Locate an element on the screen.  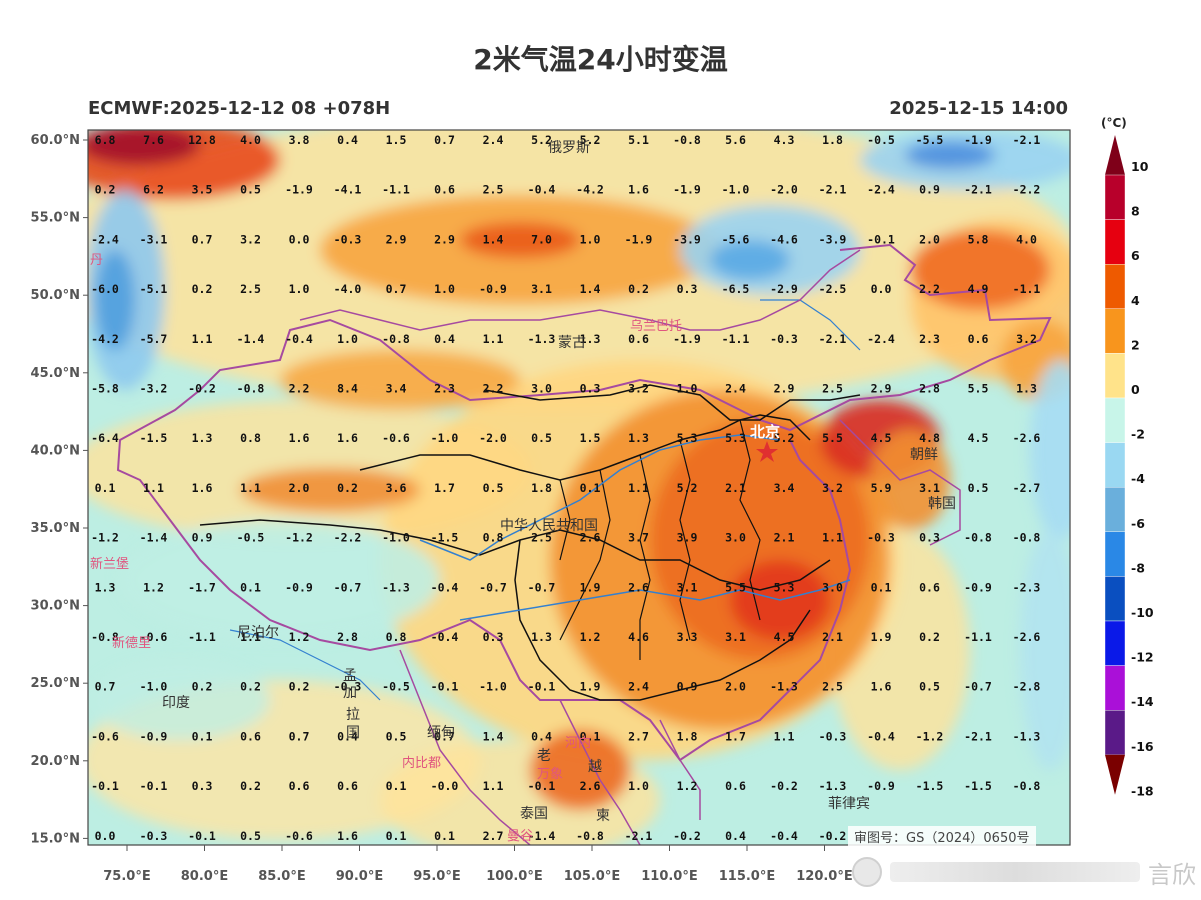
label-nepal: 尼泊尔 is located at coordinates (258, 633).